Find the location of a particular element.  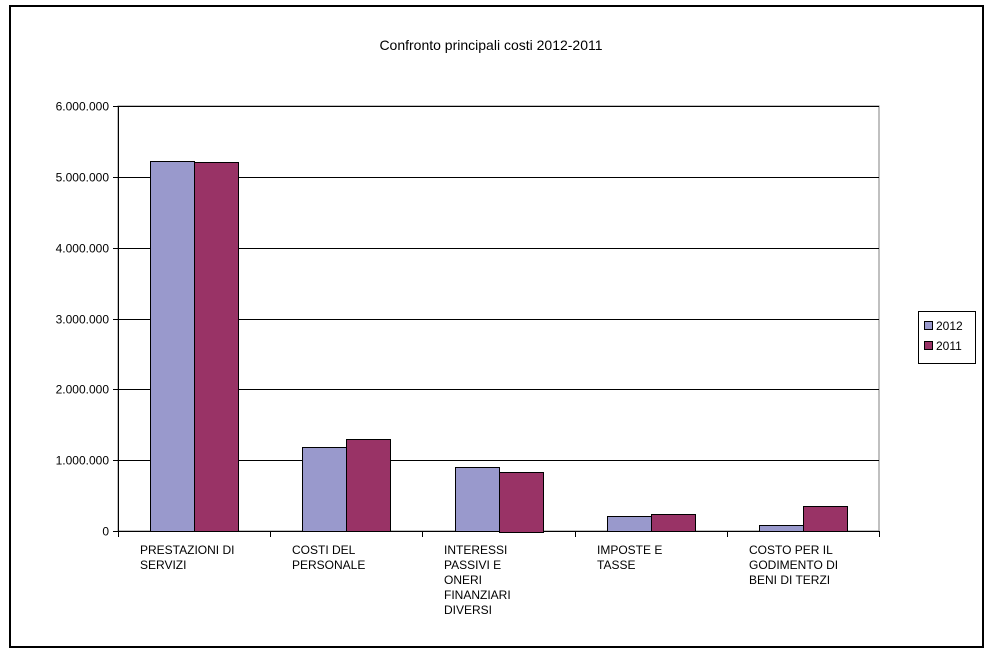

x-category-label: COSTI DEL PERSONALE is located at coordinates (328, 557).